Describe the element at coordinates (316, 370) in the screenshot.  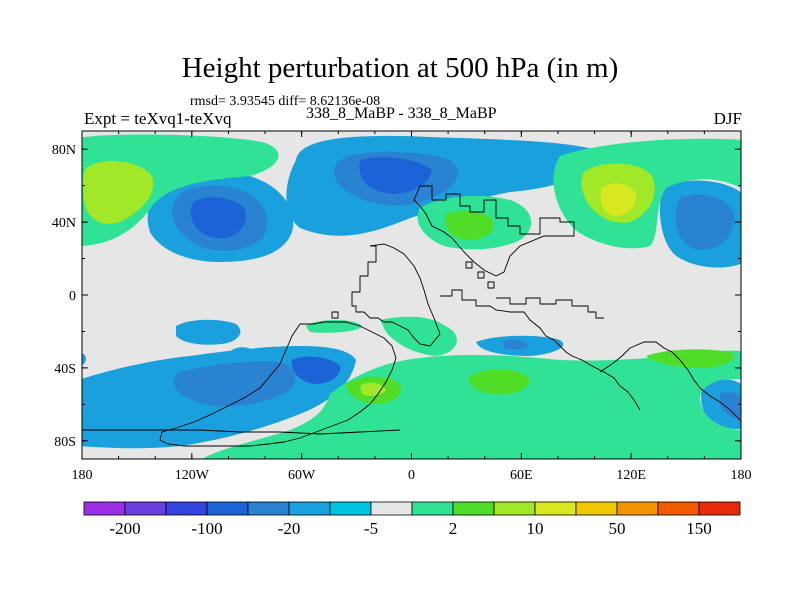
I see `sh-chile-negative-core` at that location.